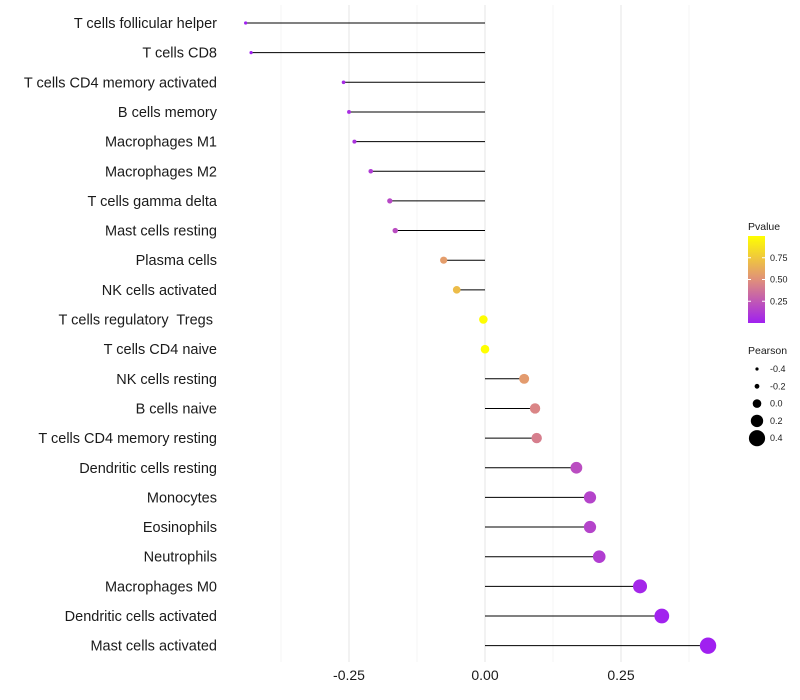 This screenshot has width=800, height=700. I want to click on pvalue-legend-title: Pvalue, so click(764, 227).